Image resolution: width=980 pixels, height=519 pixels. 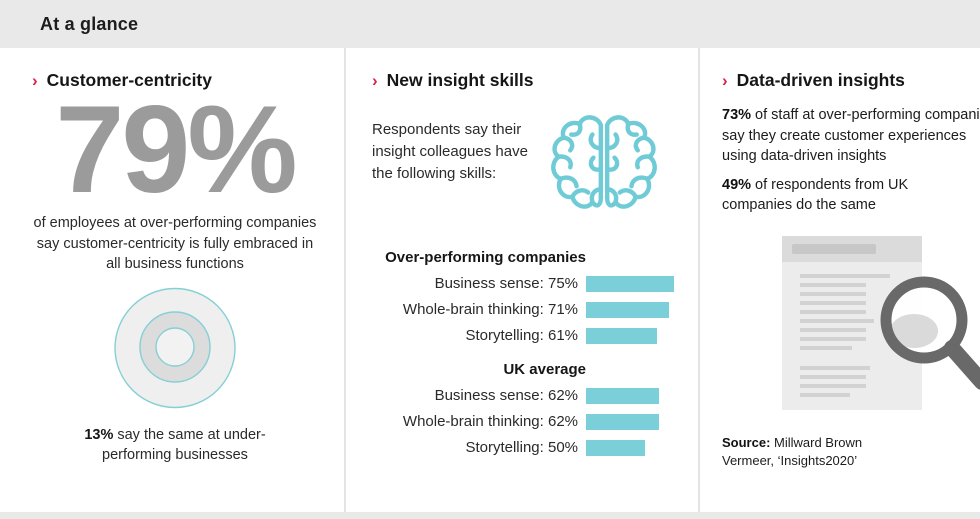 I want to click on bar-label: Whole-brain thinking: 71%, so click(x=490, y=309).